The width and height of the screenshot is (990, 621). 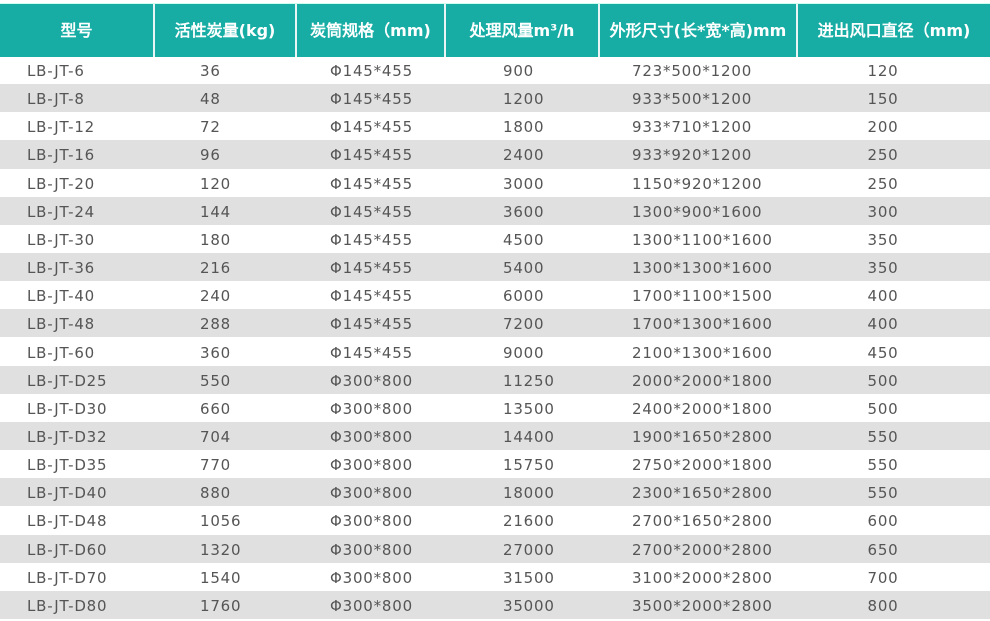 What do you see at coordinates (216, 493) in the screenshot?
I see `cell-carbon-amount: 880` at bounding box center [216, 493].